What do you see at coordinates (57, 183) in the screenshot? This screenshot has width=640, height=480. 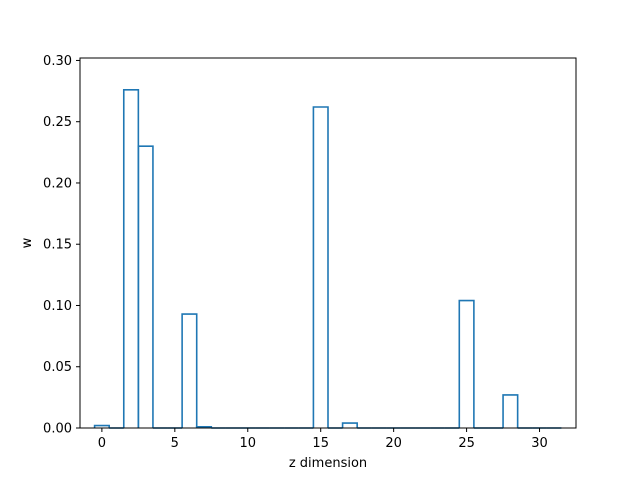 I see `y-tick-label: 0.20` at bounding box center [57, 183].